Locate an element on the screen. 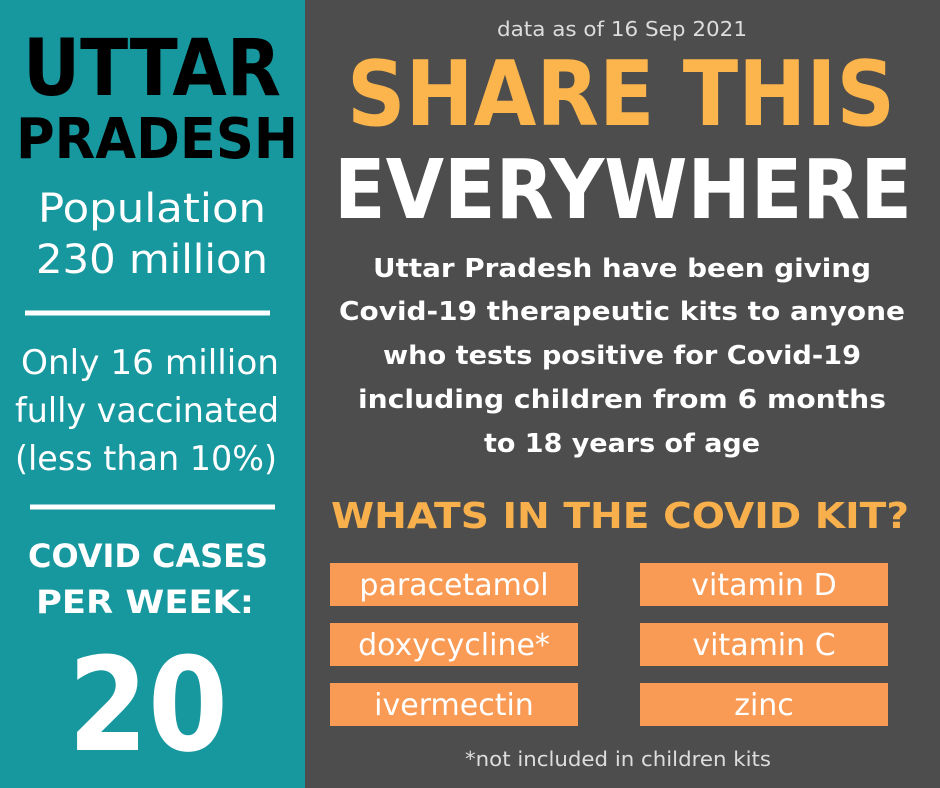 This screenshot has width=940, height=788. vaccination-text: Only 16 million is located at coordinates (150, 363).